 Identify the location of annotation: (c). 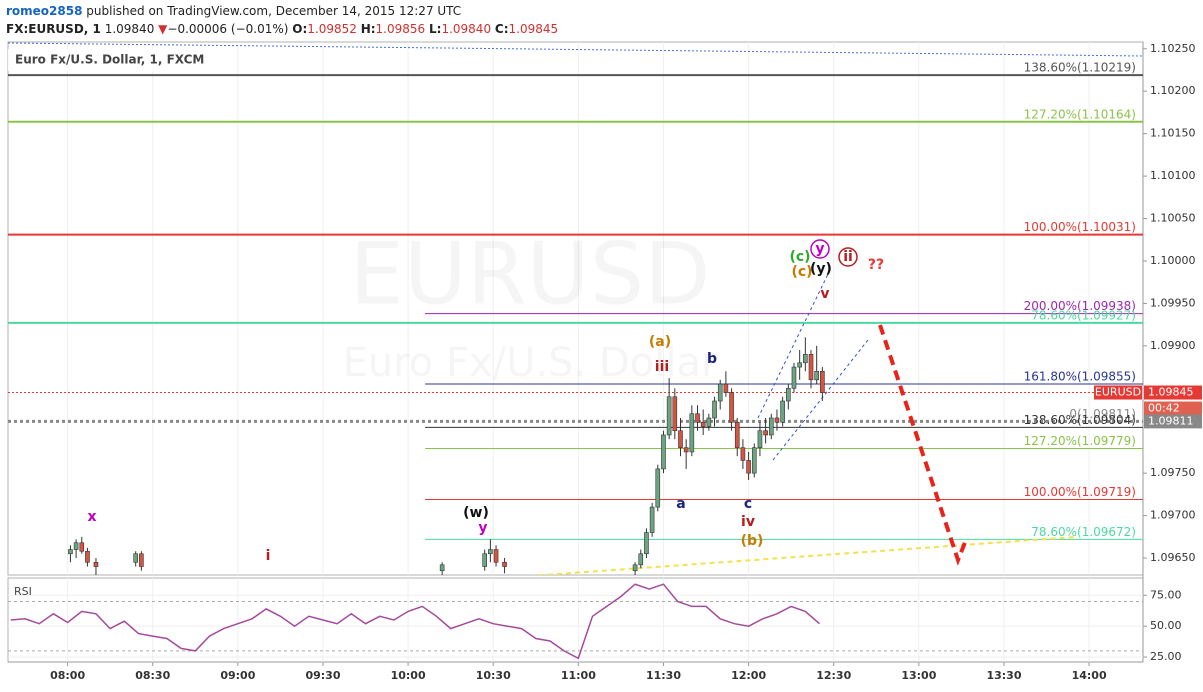
(799, 257).